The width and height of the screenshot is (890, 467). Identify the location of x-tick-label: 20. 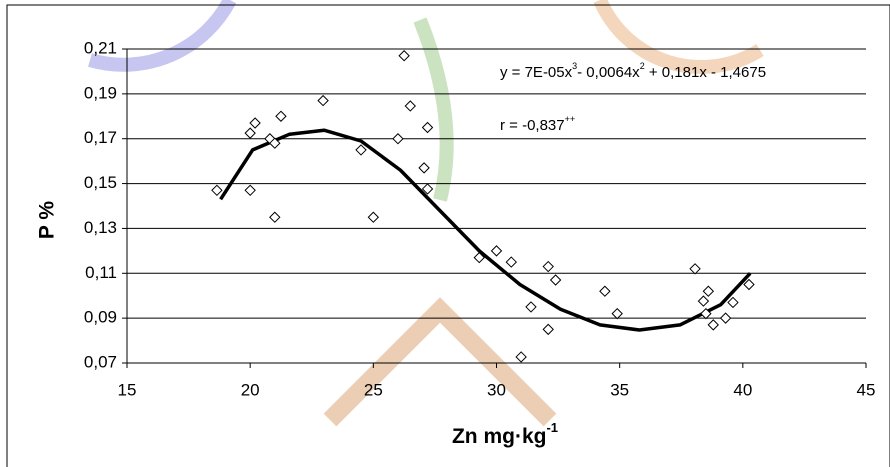
(250, 389).